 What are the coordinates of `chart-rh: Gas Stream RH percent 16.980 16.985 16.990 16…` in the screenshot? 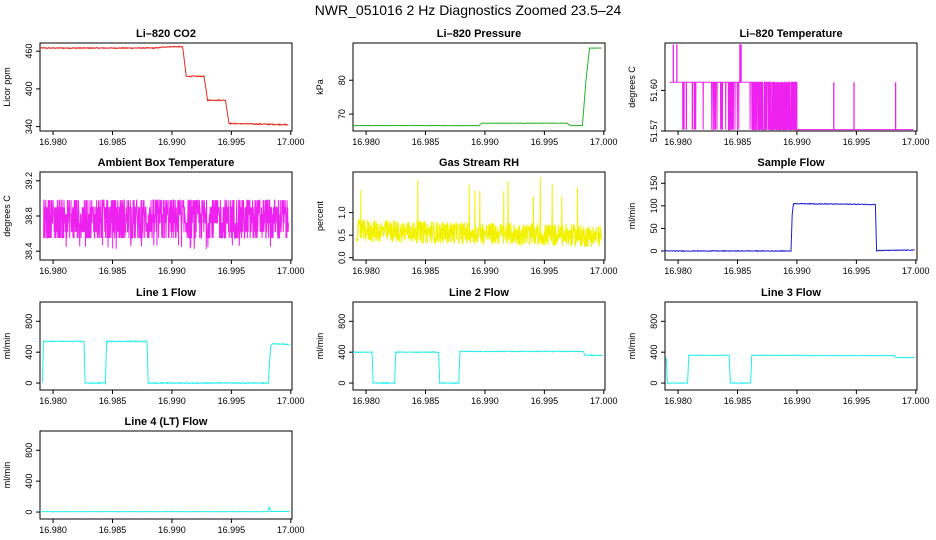 It's located at (466, 216).